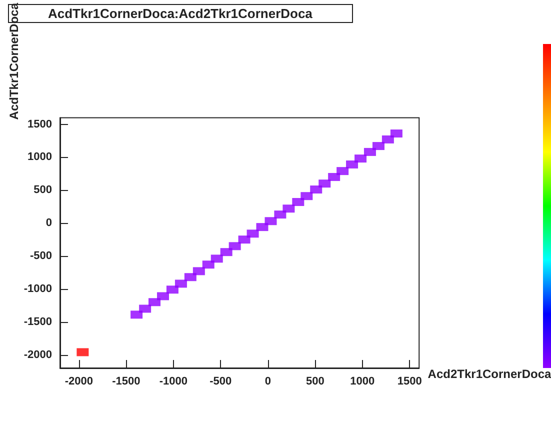  I want to click on x-tick-label: 1500, so click(409, 382).